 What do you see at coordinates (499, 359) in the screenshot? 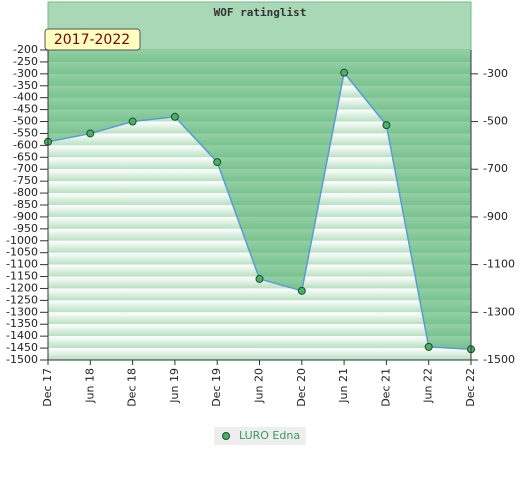
I see `y2-tick-label: -1500` at bounding box center [499, 359].